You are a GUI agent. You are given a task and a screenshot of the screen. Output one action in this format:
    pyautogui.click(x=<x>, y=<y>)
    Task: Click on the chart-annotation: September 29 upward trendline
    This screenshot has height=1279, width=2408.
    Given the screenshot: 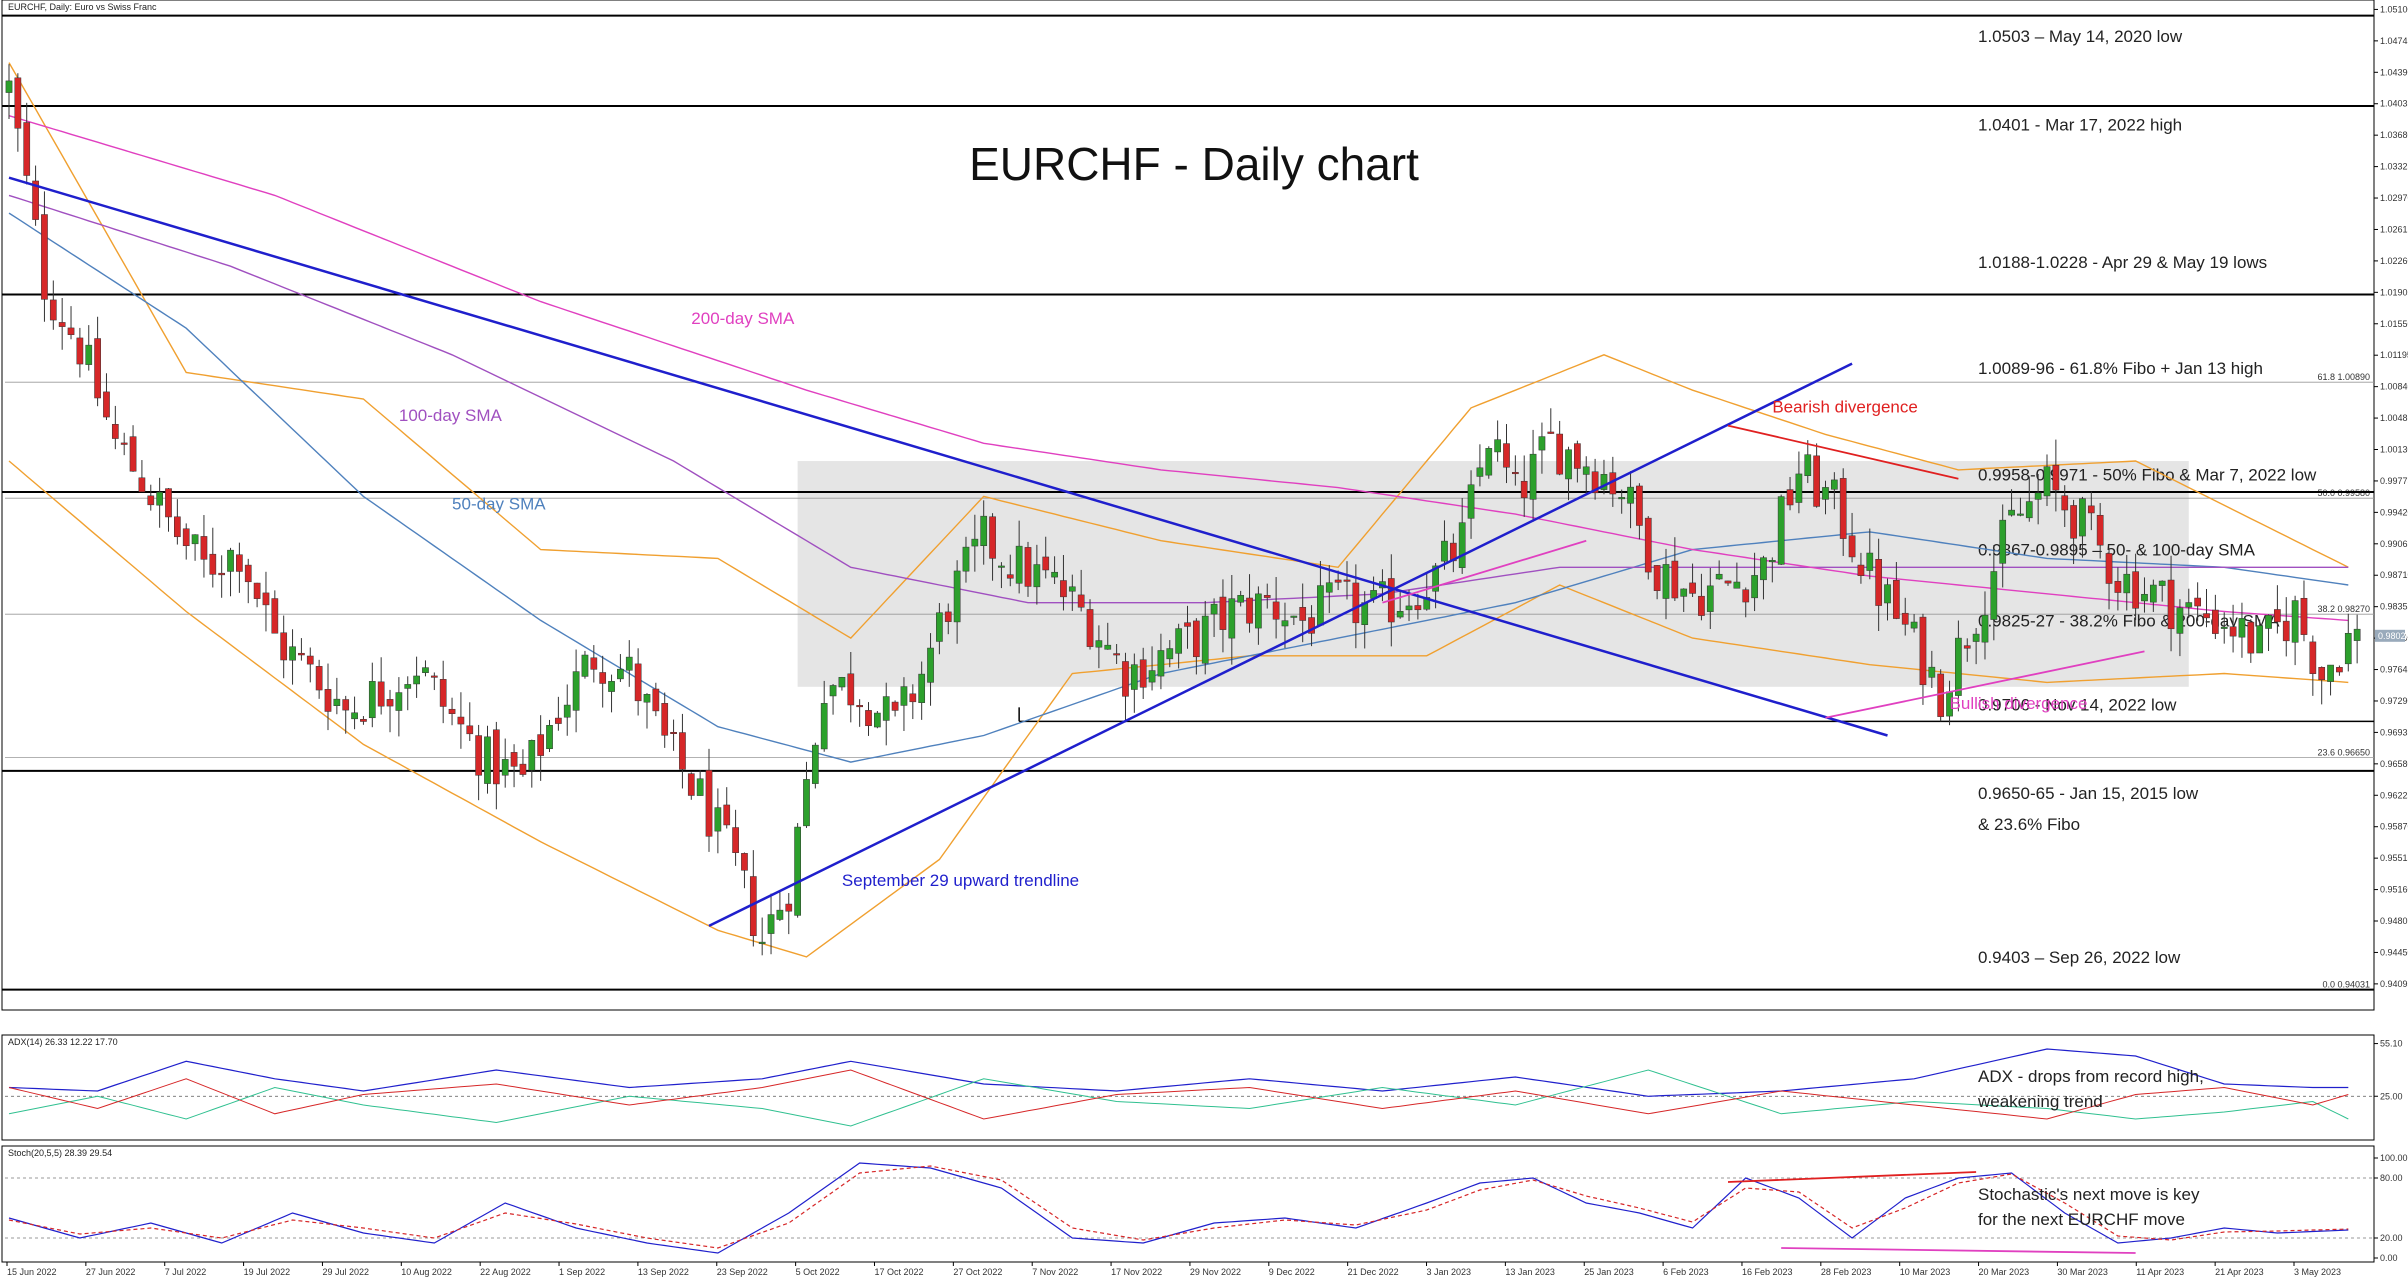 What is the action you would take?
    pyautogui.click(x=960, y=880)
    